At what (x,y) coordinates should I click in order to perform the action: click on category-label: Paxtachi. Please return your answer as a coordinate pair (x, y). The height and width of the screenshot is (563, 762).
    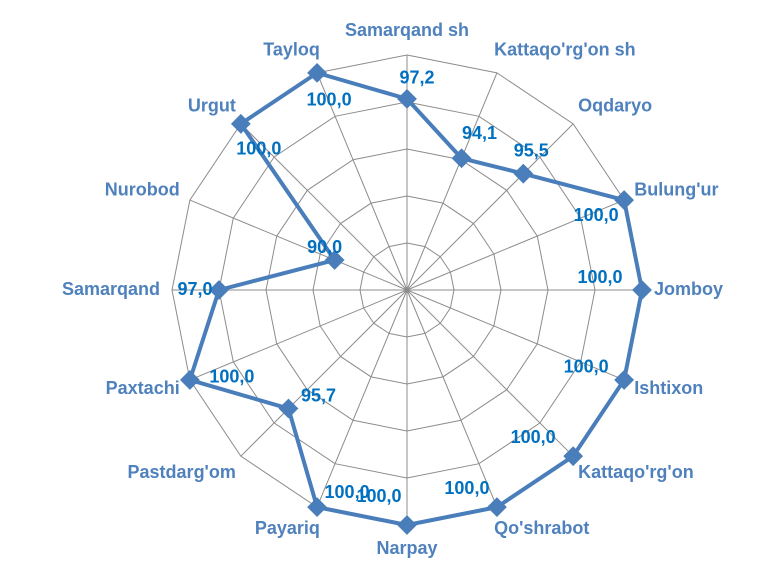
    Looking at the image, I should click on (143, 388).